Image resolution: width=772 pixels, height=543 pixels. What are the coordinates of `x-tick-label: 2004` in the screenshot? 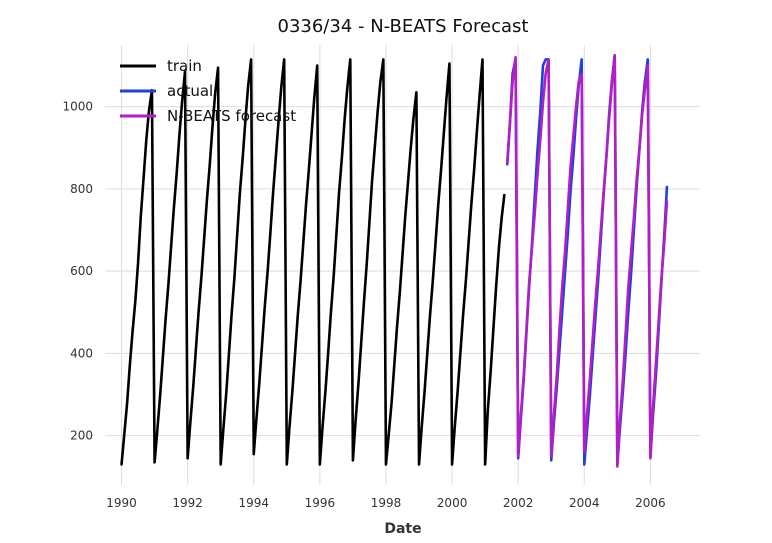 It's located at (584, 503).